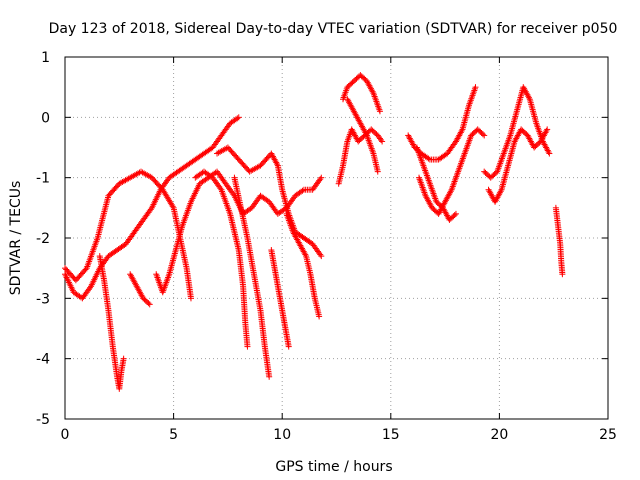 This screenshot has width=640, height=480. I want to click on x-tick-label: 10, so click(282, 435).